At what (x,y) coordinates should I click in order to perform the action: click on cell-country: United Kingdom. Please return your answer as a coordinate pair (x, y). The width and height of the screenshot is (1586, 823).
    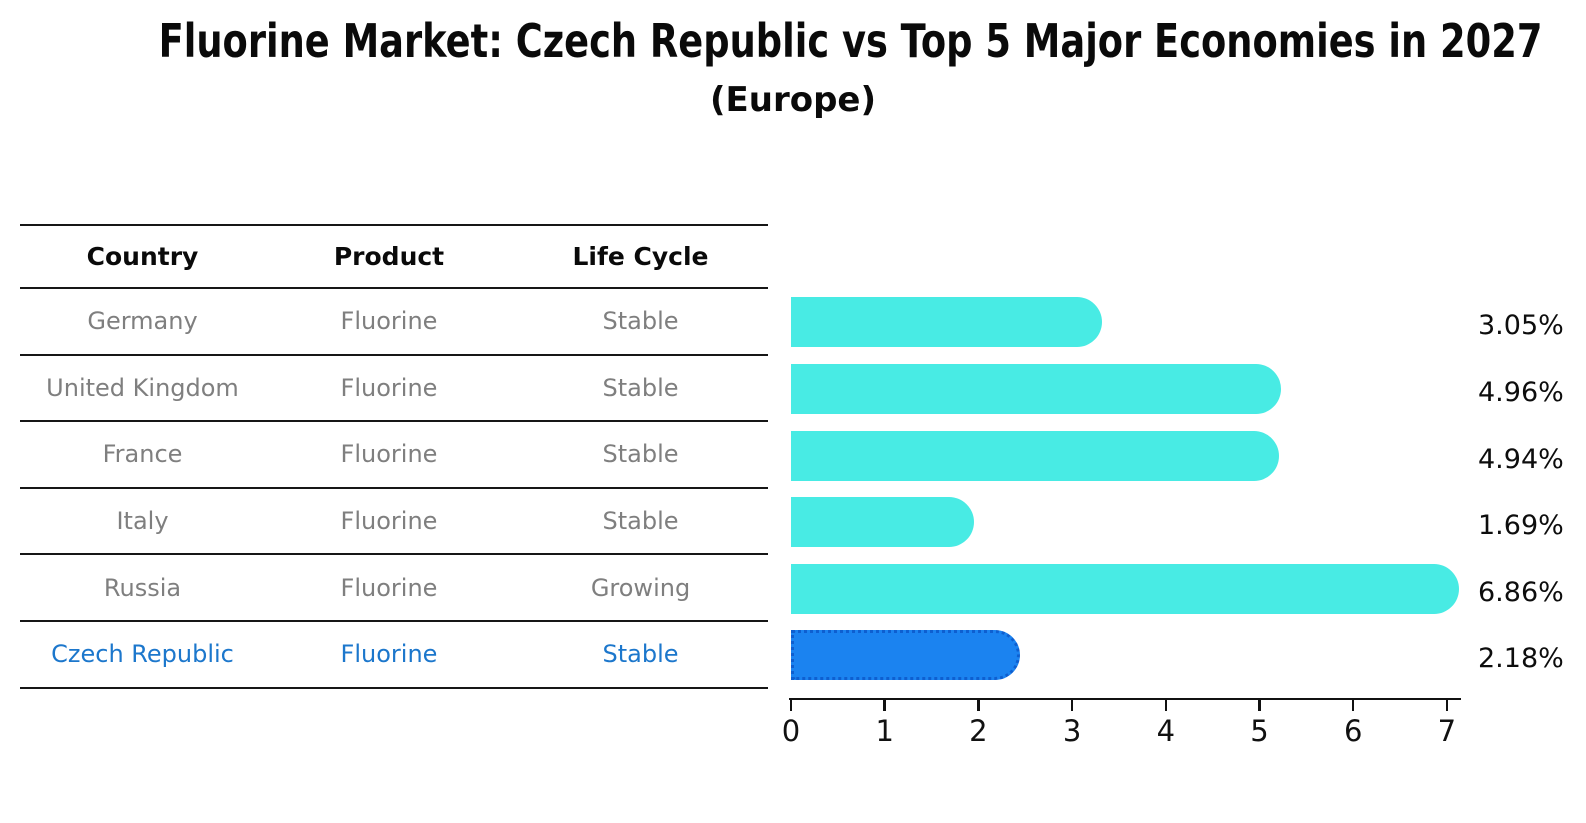
    Looking at the image, I should click on (142, 387).